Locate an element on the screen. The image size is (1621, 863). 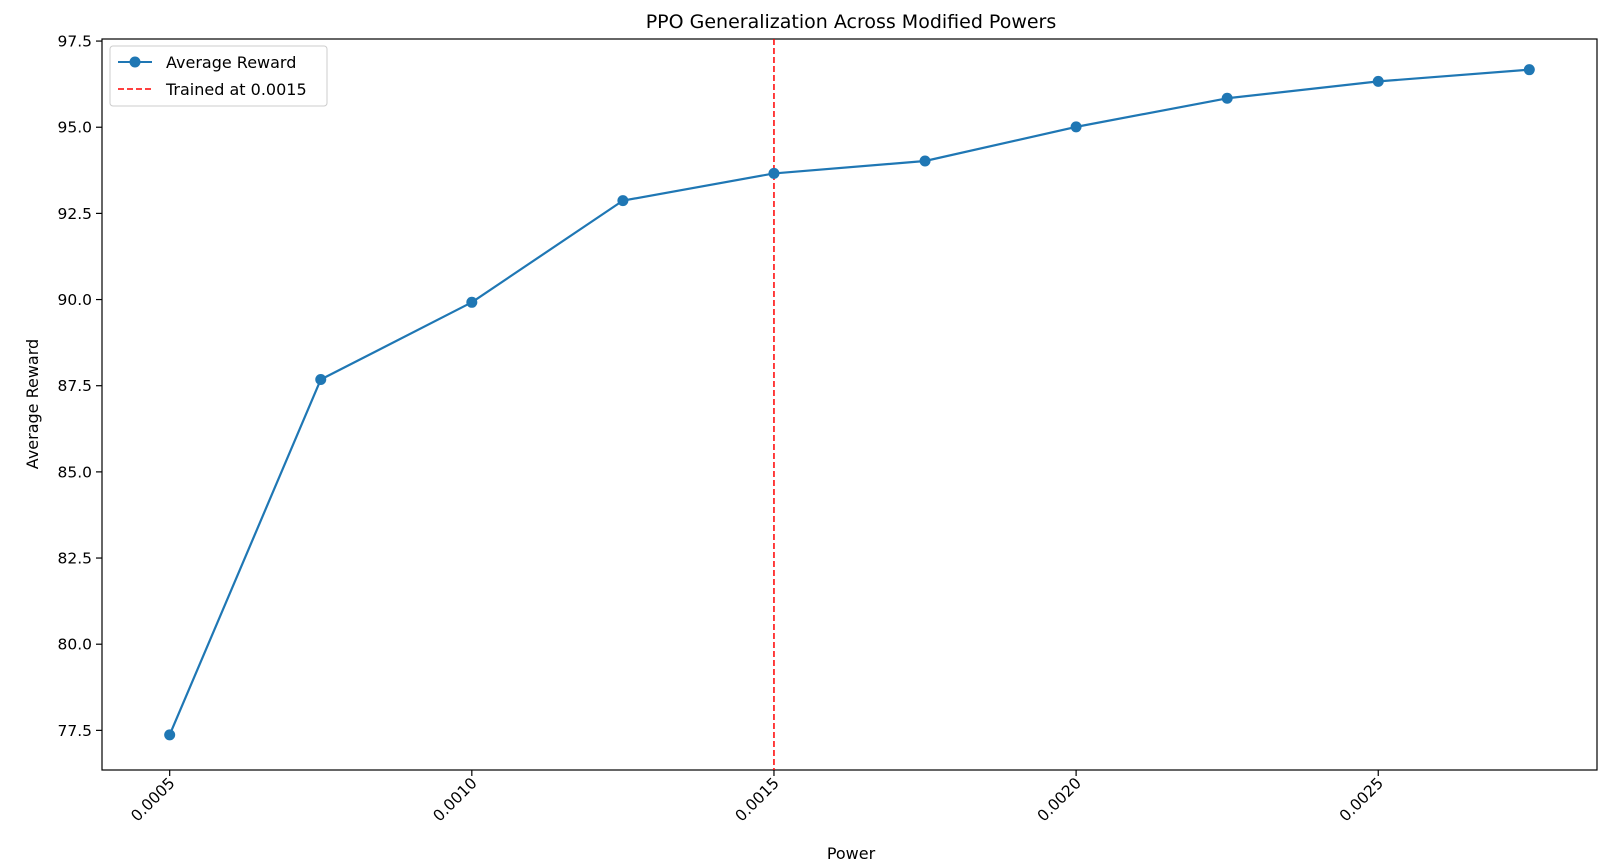
legend: Average Reward Trained at 0.0015 is located at coordinates (218, 76).